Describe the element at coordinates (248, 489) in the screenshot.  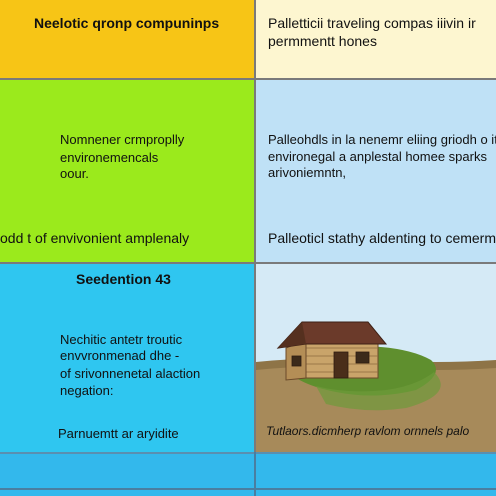
I see `bottom-strip-rule` at that location.